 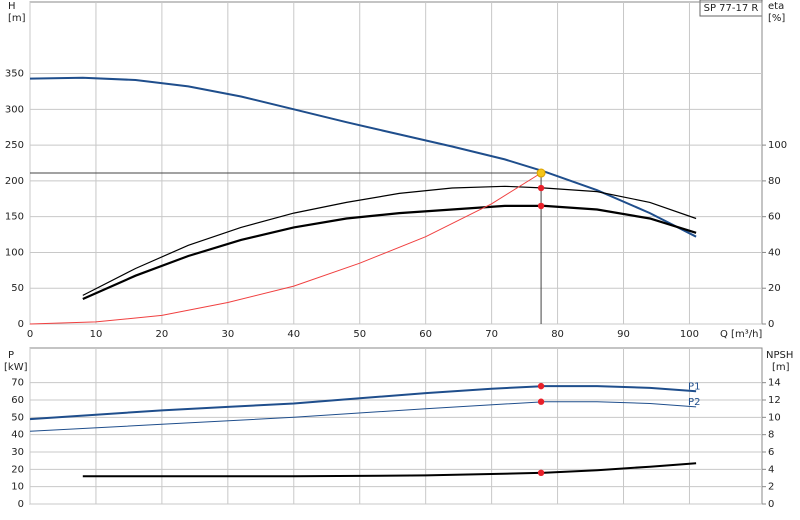 I want to click on y2-axis-label: NPSH, so click(x=779, y=355).